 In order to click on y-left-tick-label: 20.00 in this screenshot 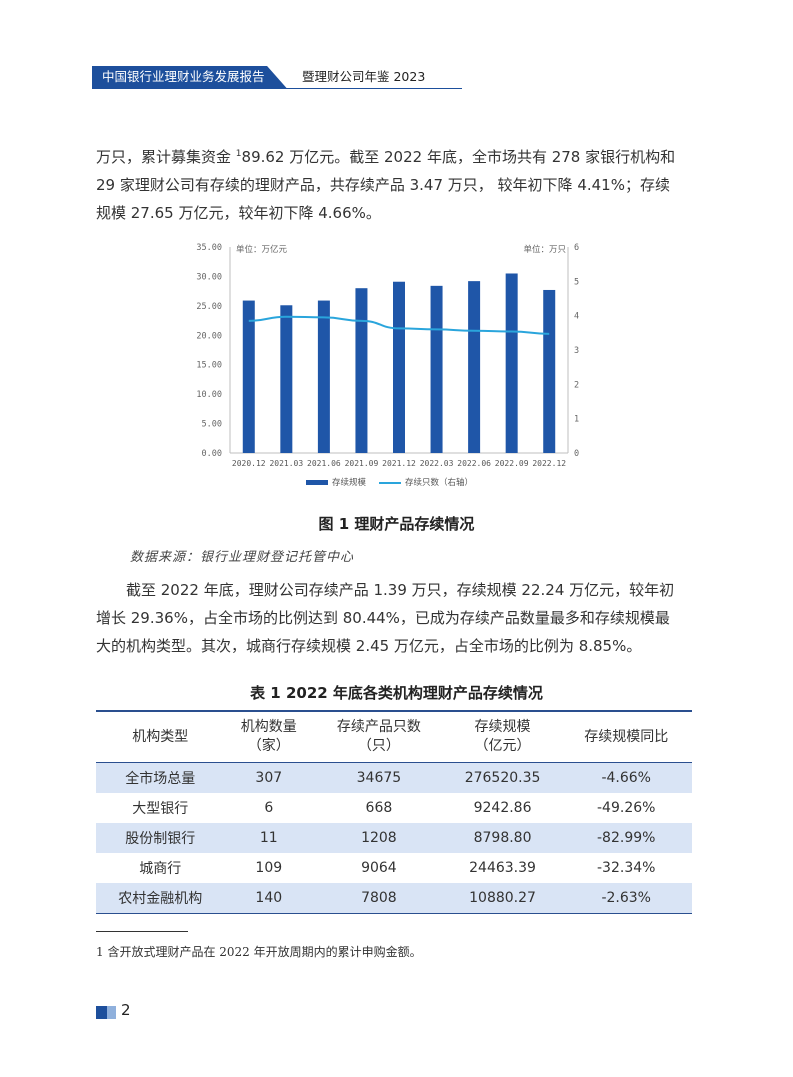, I will do `click(209, 336)`.